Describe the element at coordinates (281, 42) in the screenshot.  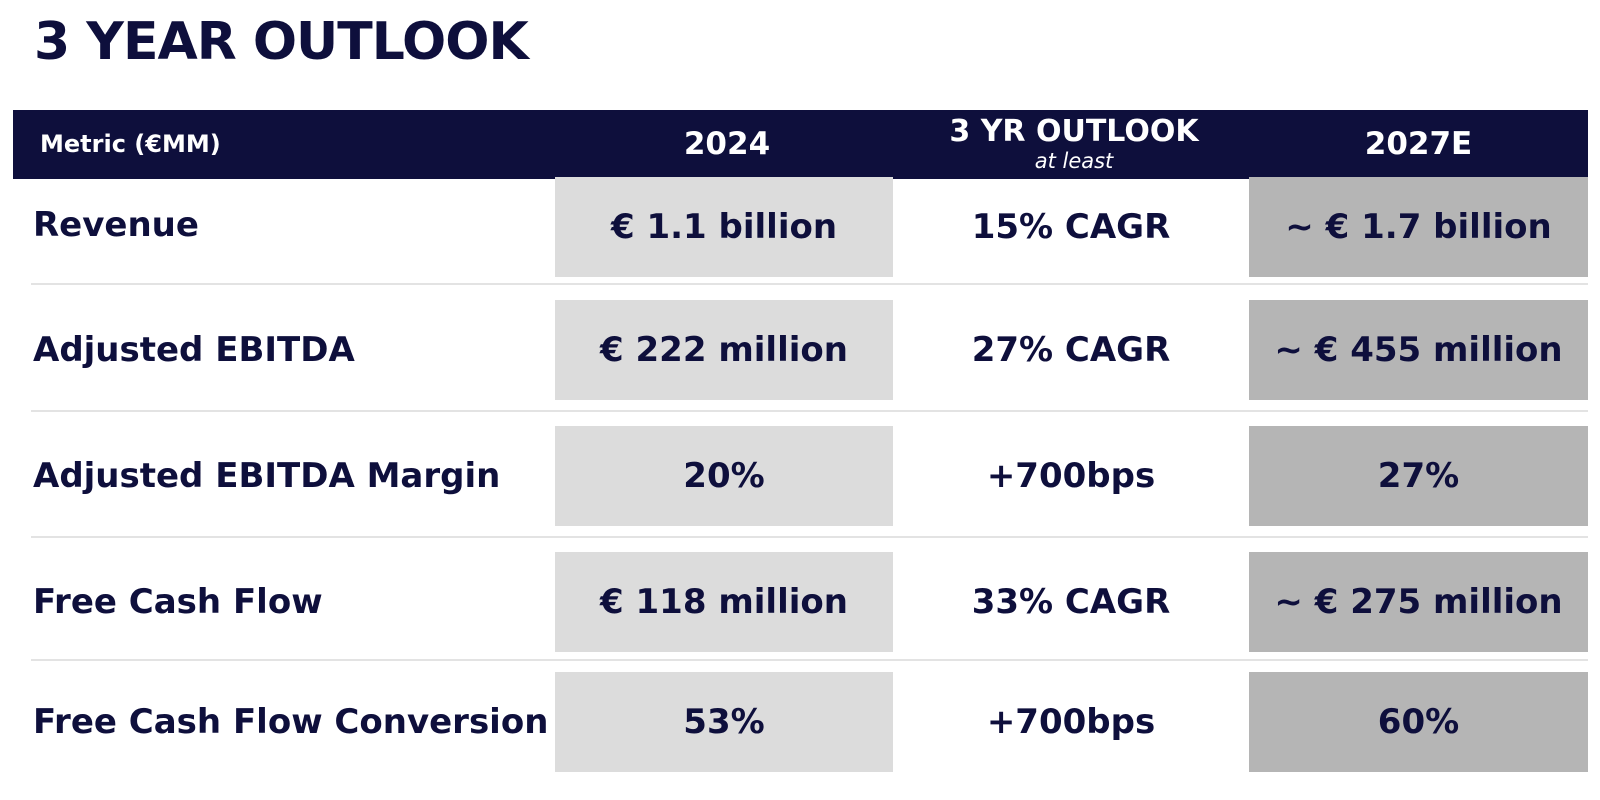
I see `page-title: 3 YEAR OUTLOOK` at that location.